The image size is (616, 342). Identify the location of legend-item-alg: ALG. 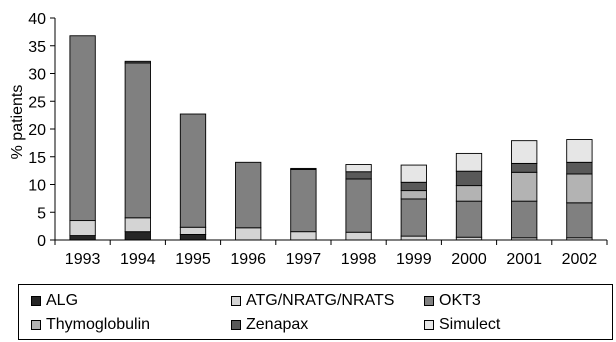
(54, 301).